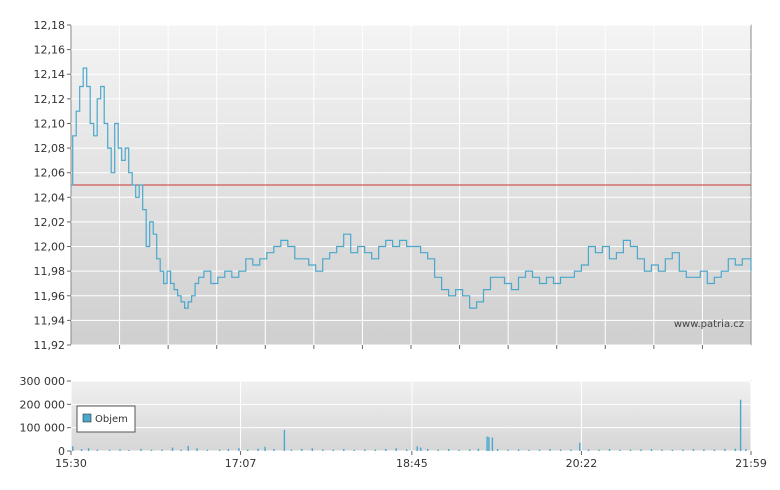  I want to click on volume-legend: Objem, so click(106, 419).